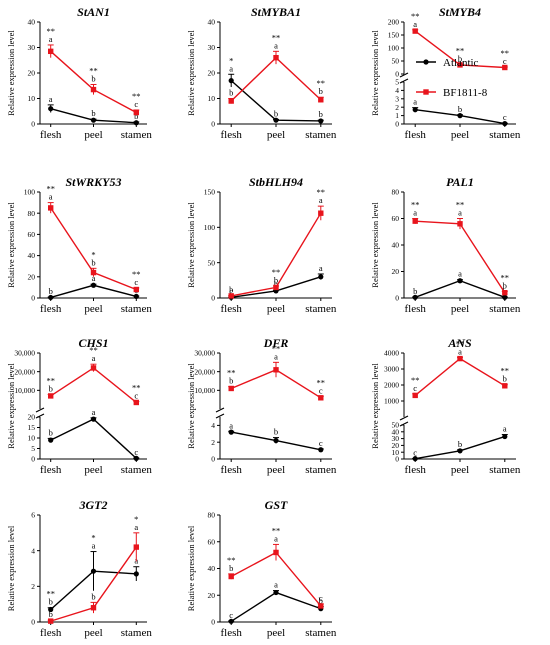  I want to click on y-tick-label: 50, so click(212, 262).